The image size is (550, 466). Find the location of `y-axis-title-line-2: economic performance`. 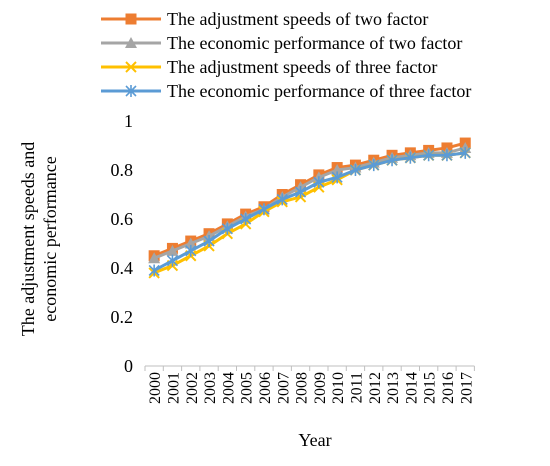

y-axis-title-line-2: economic performance is located at coordinates (50, 238).